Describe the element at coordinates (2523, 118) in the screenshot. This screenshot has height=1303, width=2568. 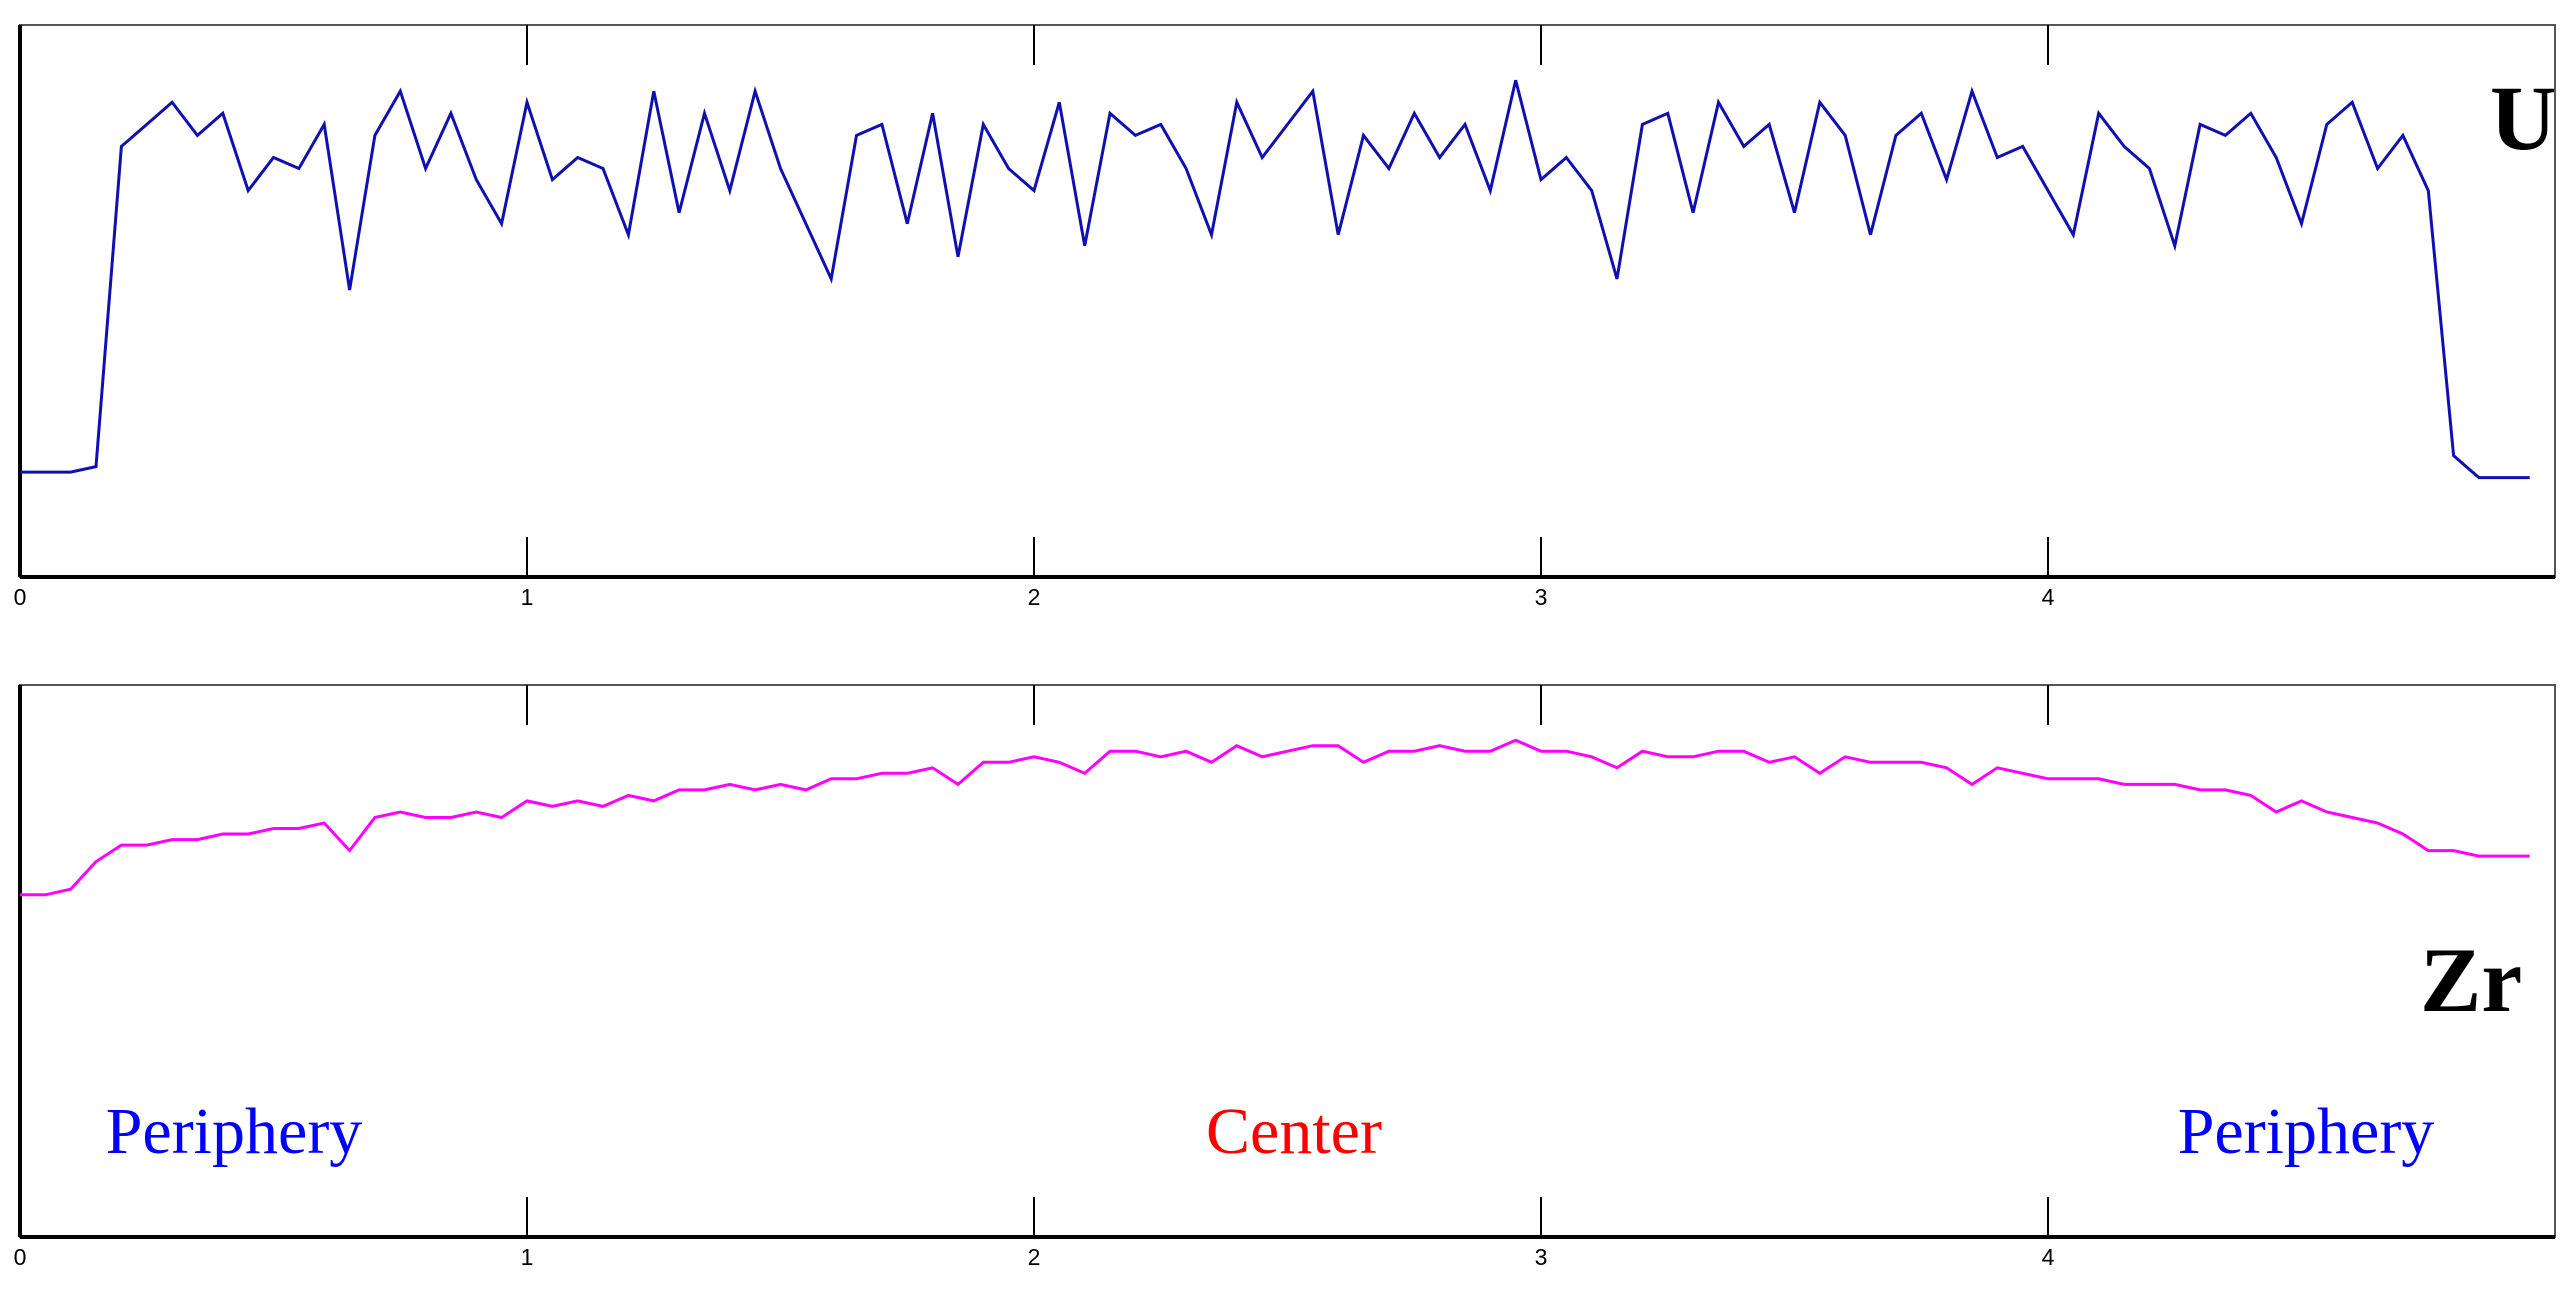
I see `element-label: U` at that location.